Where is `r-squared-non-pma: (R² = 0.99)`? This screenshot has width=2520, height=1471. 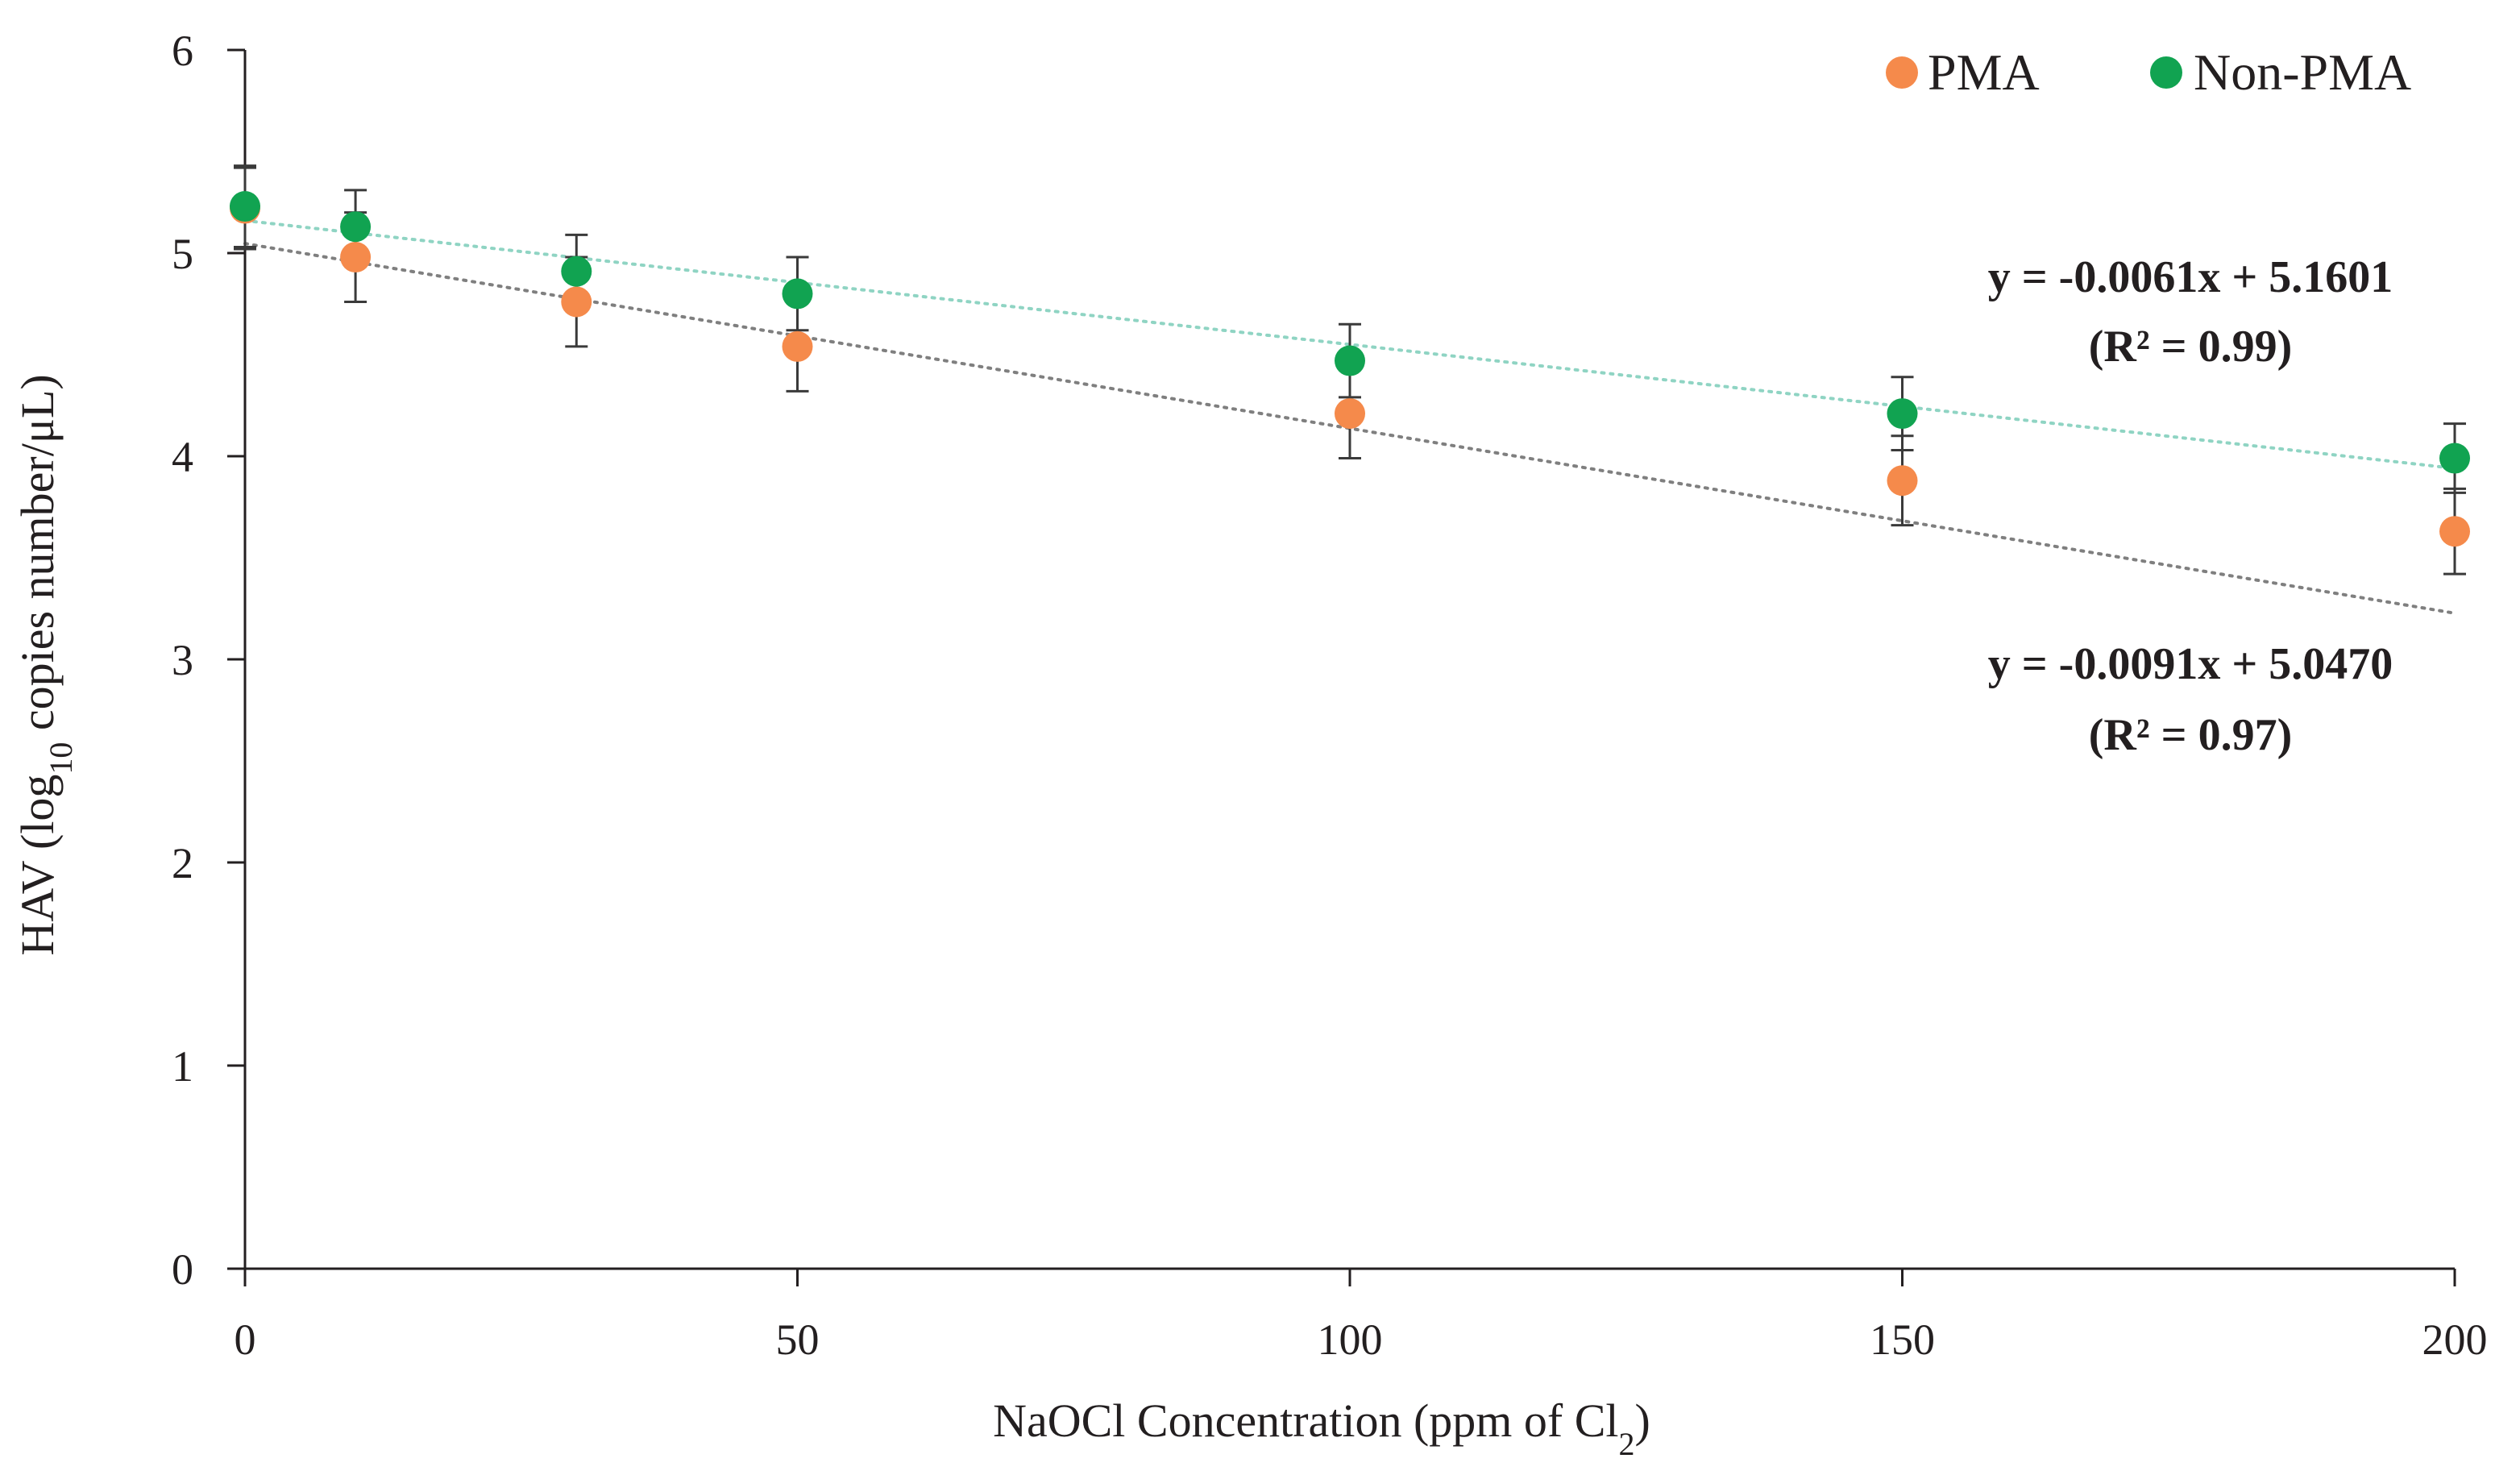 r-squared-non-pma: (R² = 0.99) is located at coordinates (2190, 347).